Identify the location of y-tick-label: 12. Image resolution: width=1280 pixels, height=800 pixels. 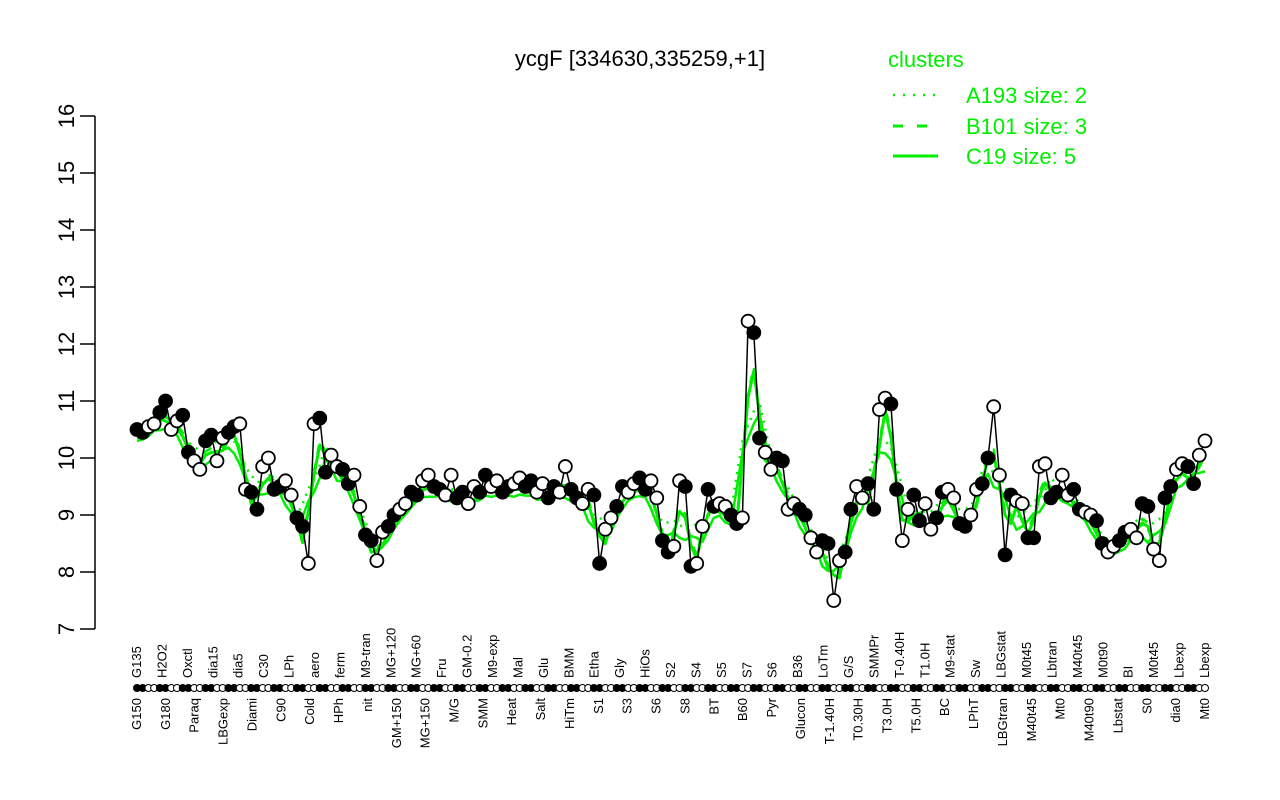
(66, 344).